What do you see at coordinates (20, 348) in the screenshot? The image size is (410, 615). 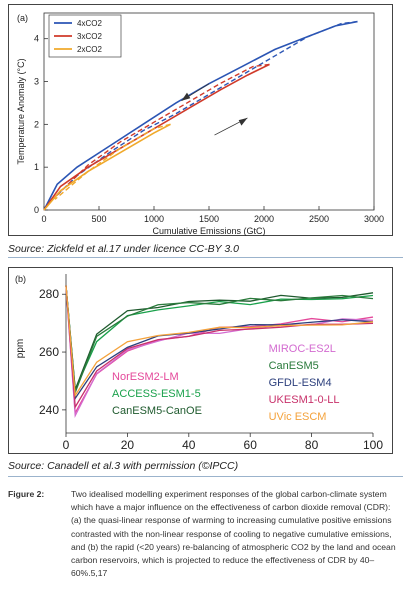 I see `y-axis-label: ppm` at bounding box center [20, 348].